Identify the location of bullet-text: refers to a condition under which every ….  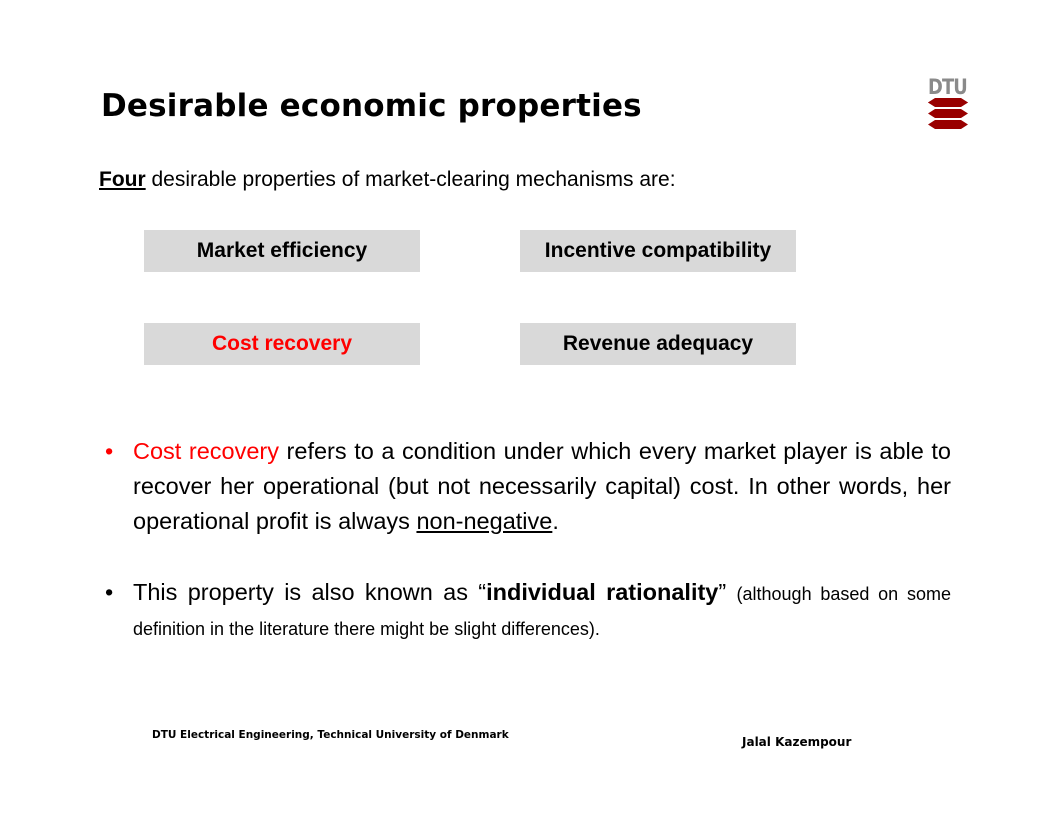
(542, 486).